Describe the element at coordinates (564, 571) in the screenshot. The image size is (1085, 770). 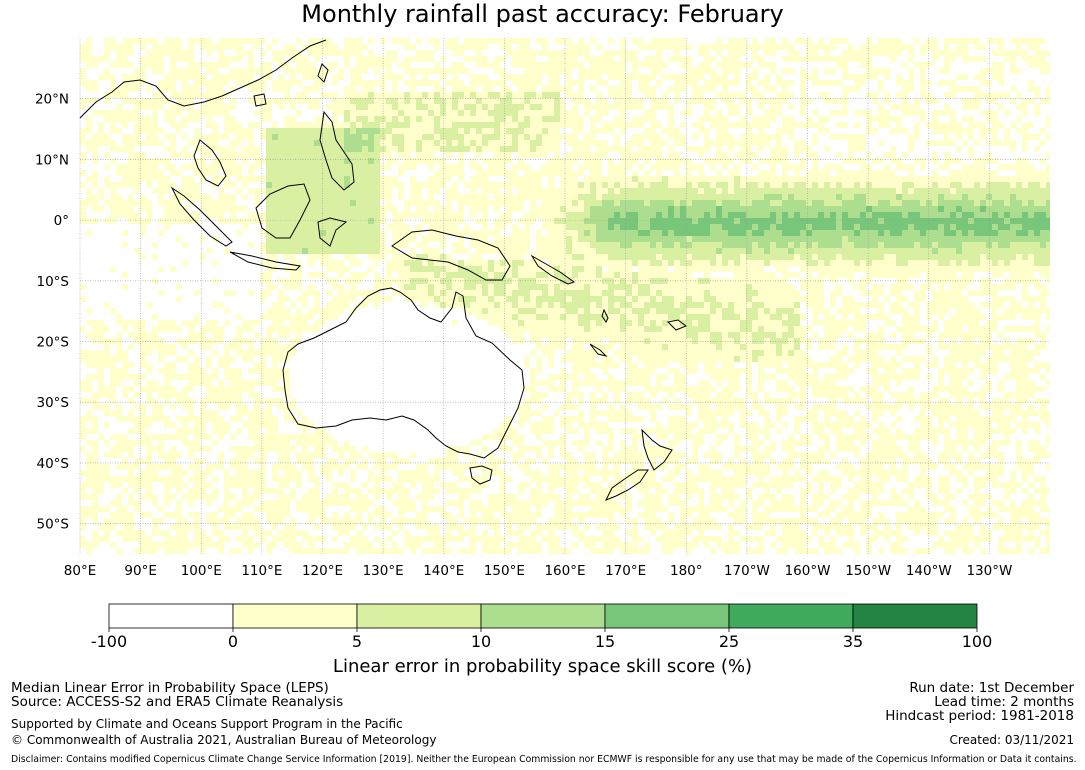
I see `lon-tick-label: 160°E` at that location.